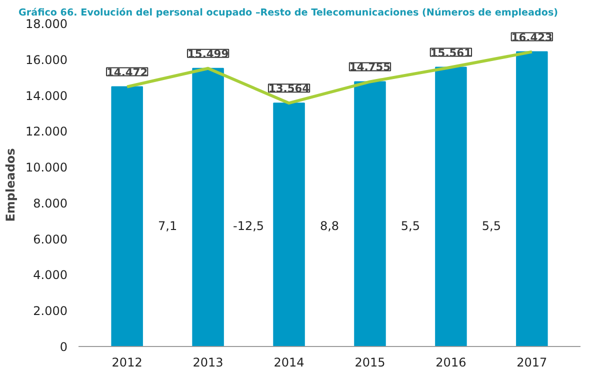 This screenshot has width=600, height=369. What do you see at coordinates (64, 347) in the screenshot?
I see `y-tick-label: 0` at bounding box center [64, 347].